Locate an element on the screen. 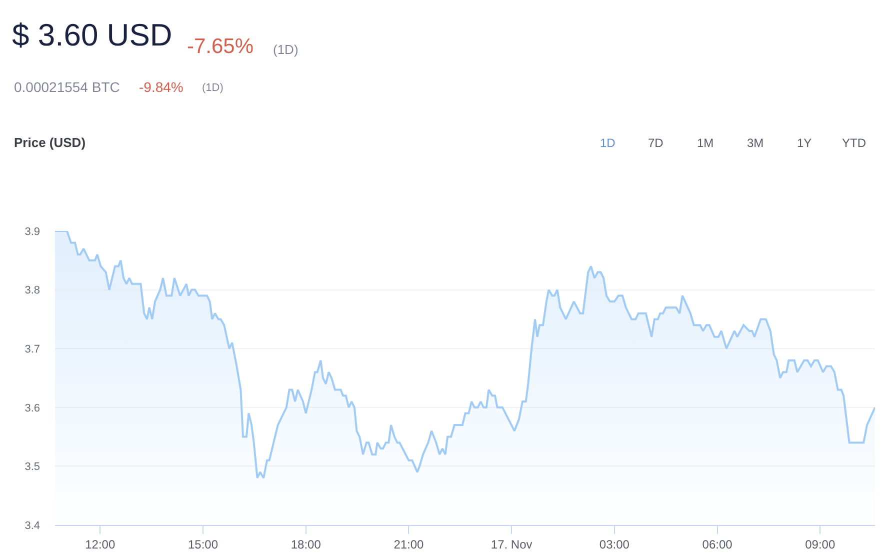 The height and width of the screenshot is (555, 890). text: -9.84% is located at coordinates (161, 87).